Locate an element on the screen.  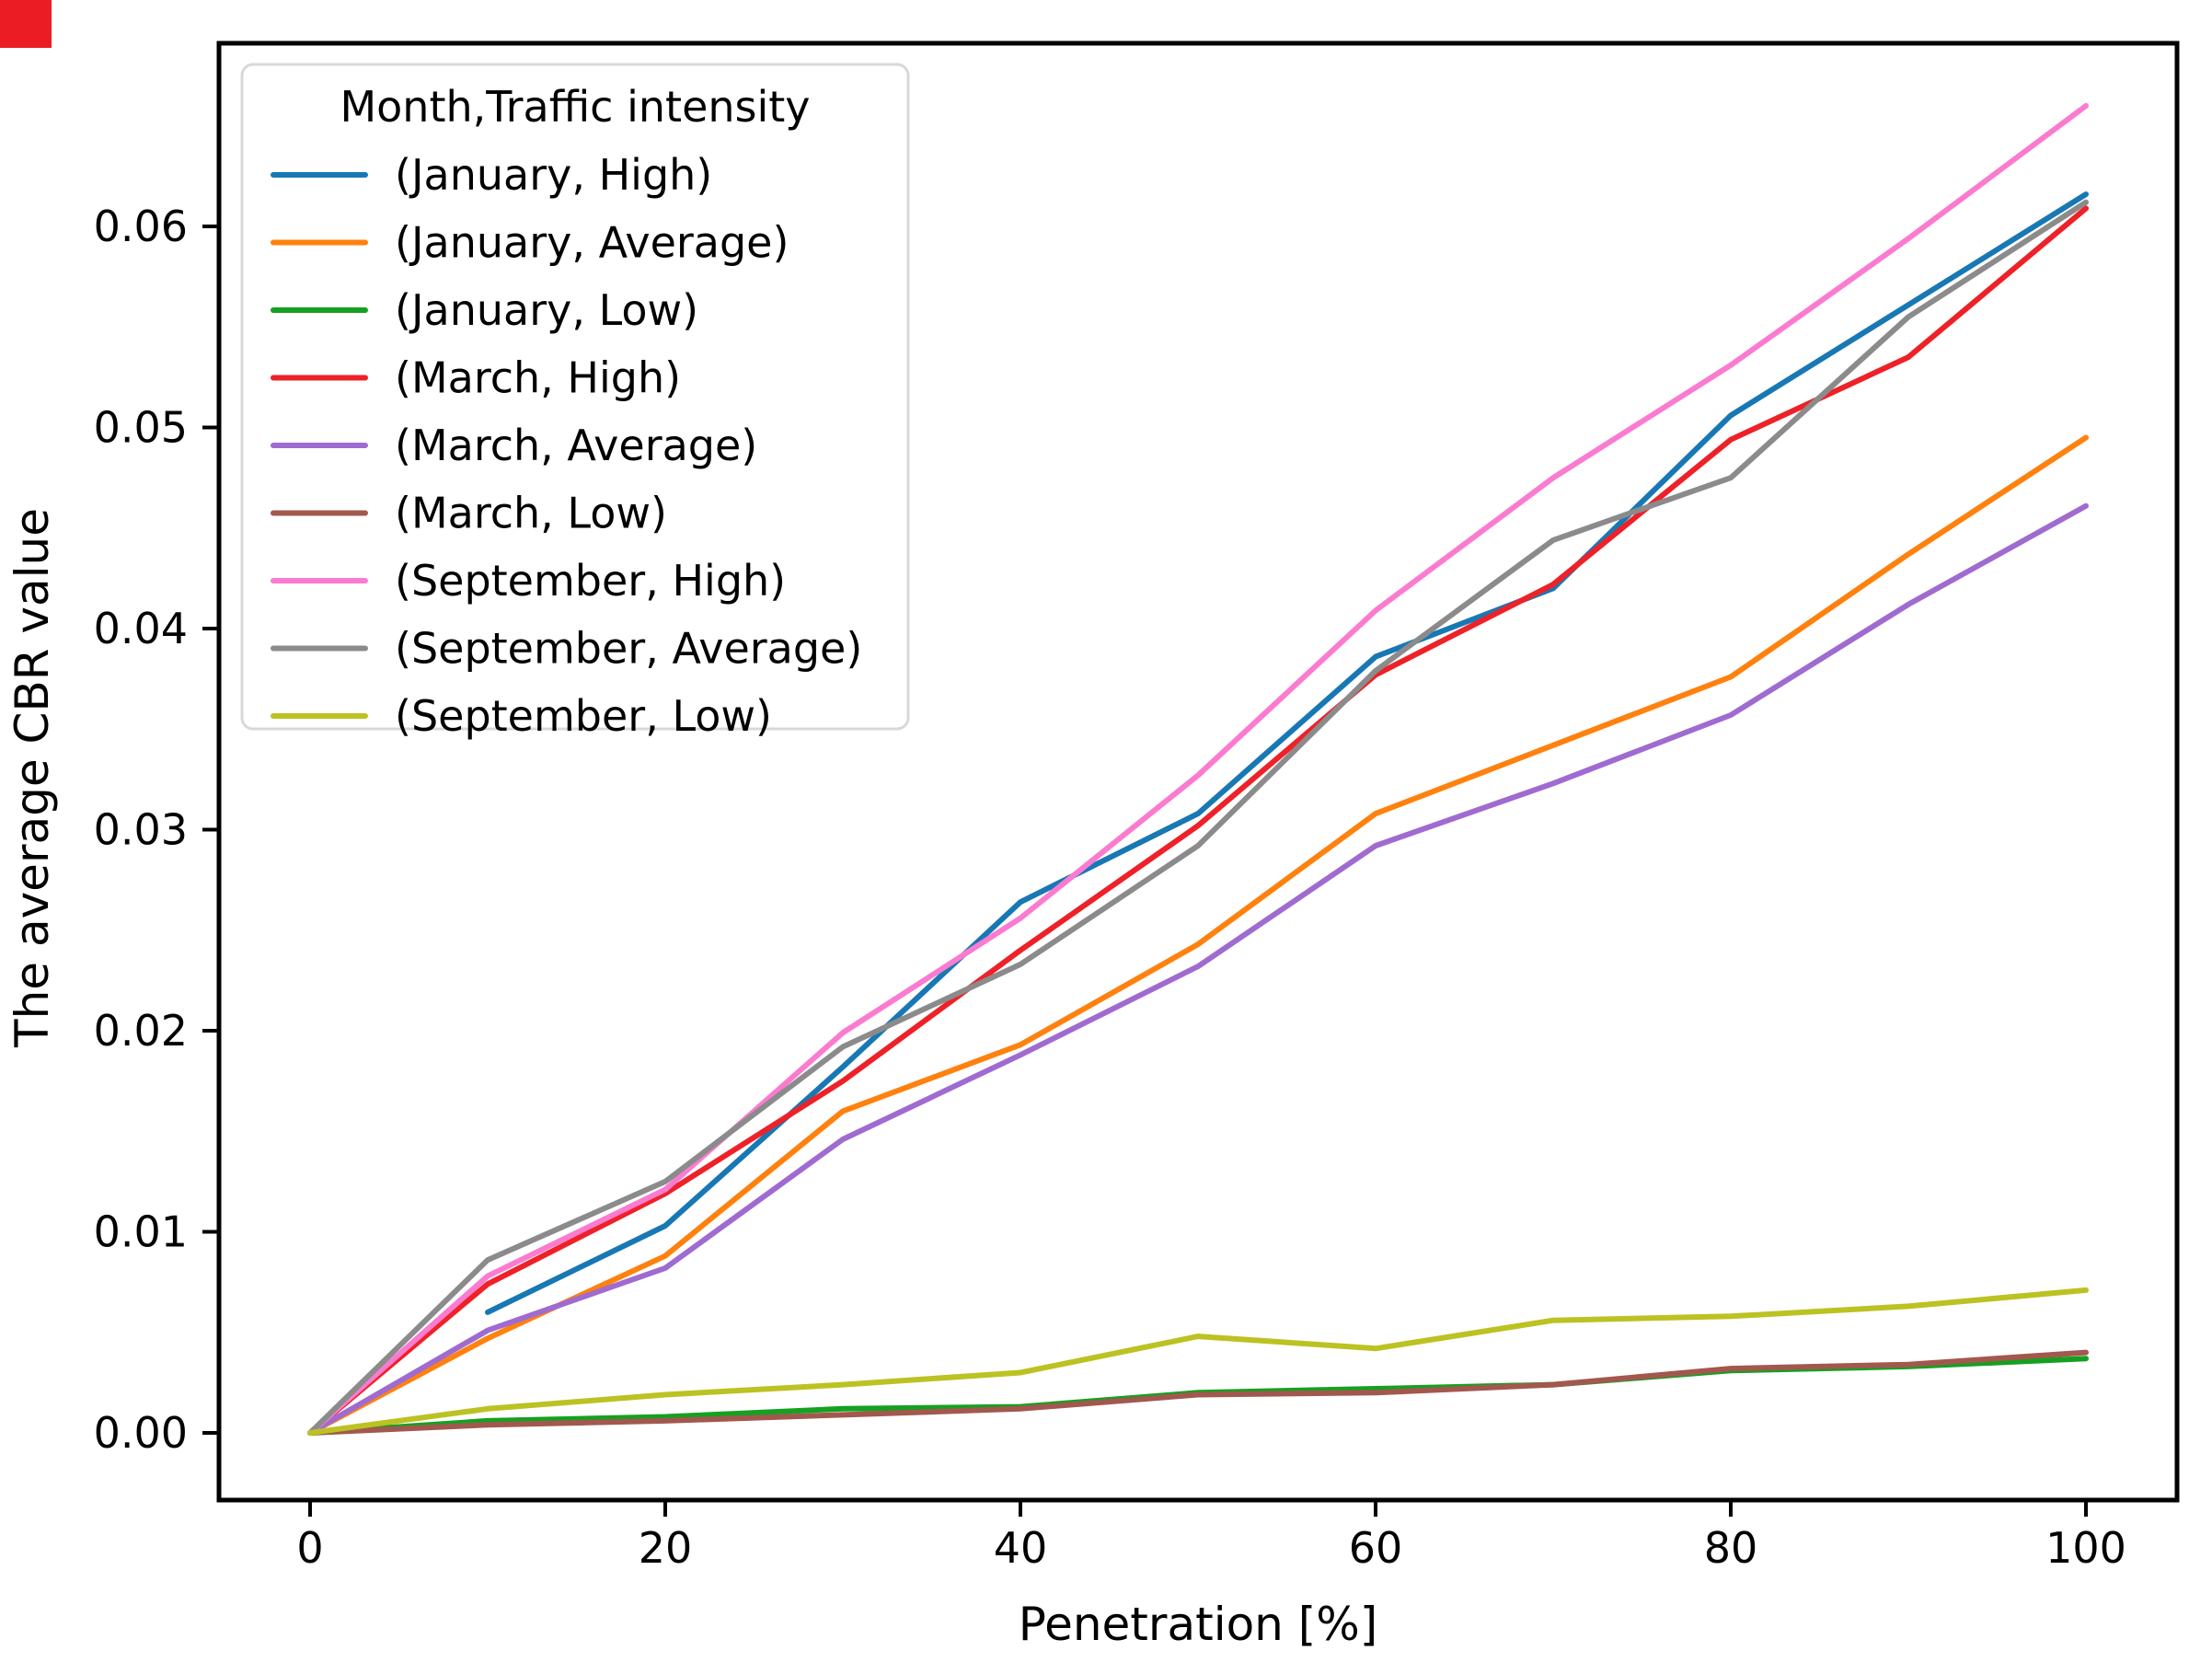
x-axis-title: Penetration [%] is located at coordinates (1198, 1624).